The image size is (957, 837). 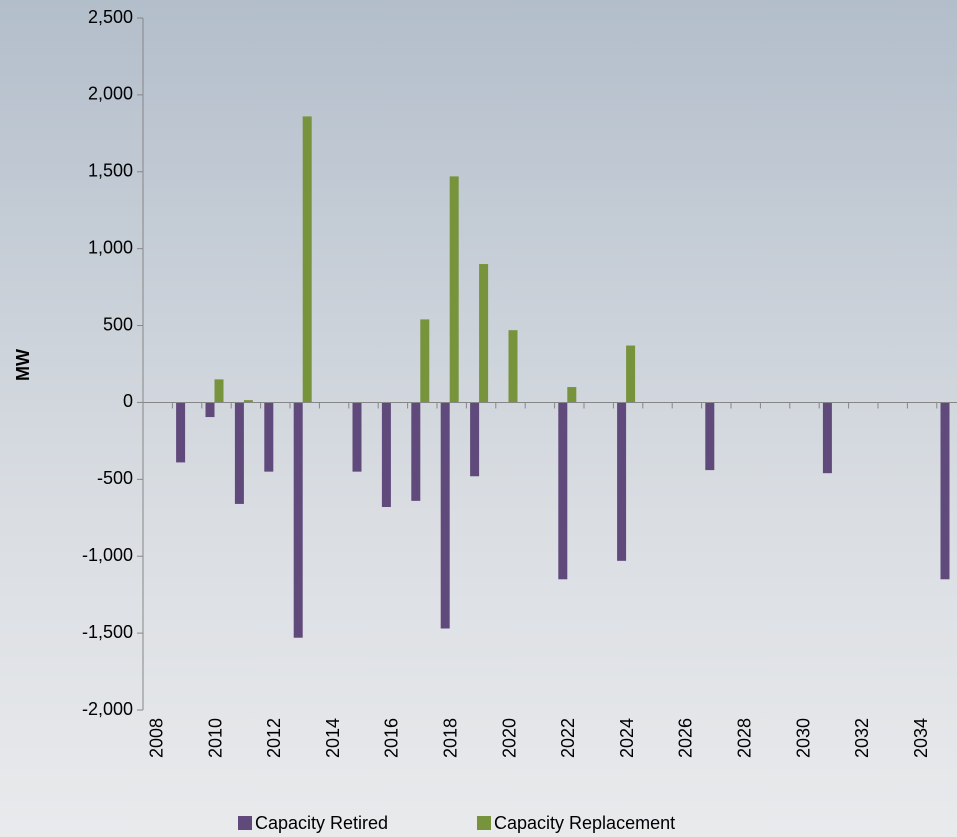 I want to click on y-tick-label: 500, so click(x=118, y=324).